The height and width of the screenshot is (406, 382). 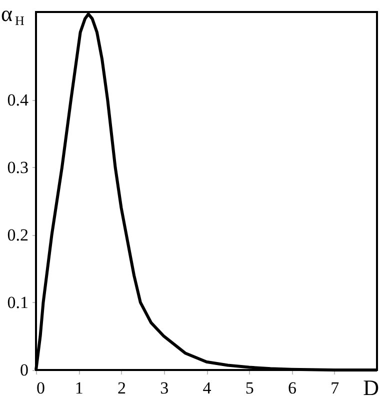 What do you see at coordinates (122, 388) in the screenshot?
I see `x-tick-label: 2` at bounding box center [122, 388].